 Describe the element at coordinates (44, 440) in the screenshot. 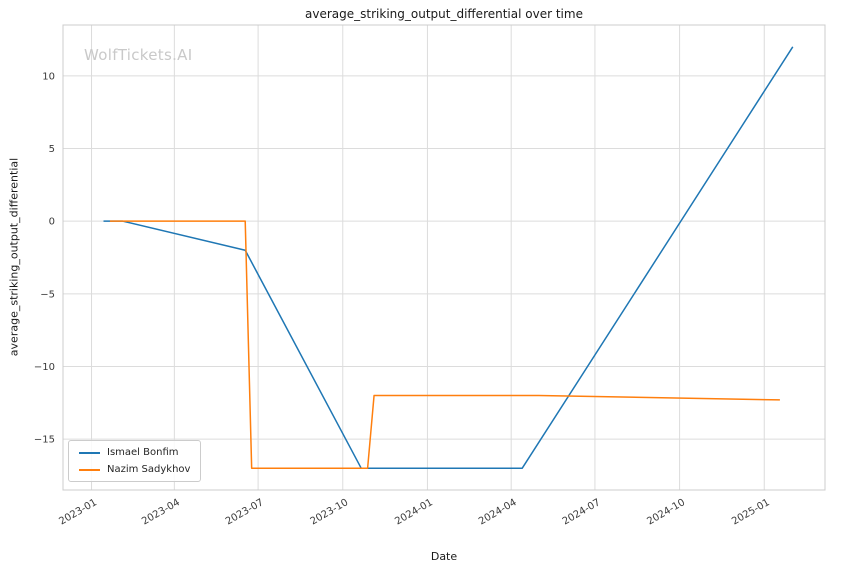

I see `svg-text: −15` at that location.